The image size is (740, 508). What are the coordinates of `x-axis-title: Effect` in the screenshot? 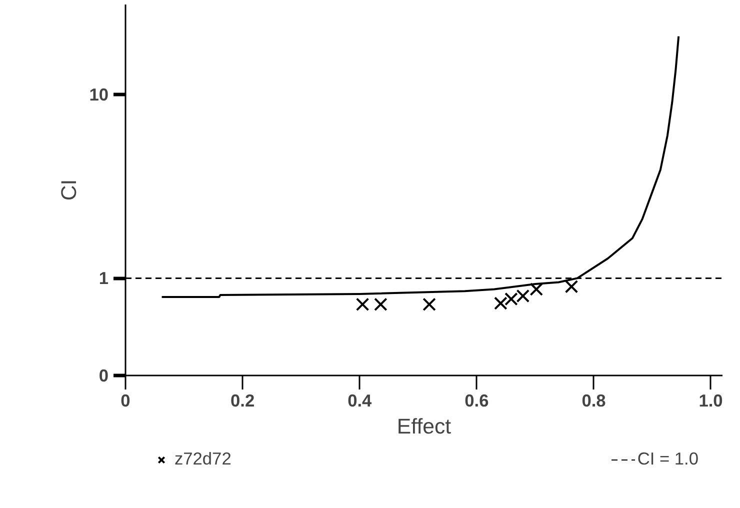 It's located at (424, 426).